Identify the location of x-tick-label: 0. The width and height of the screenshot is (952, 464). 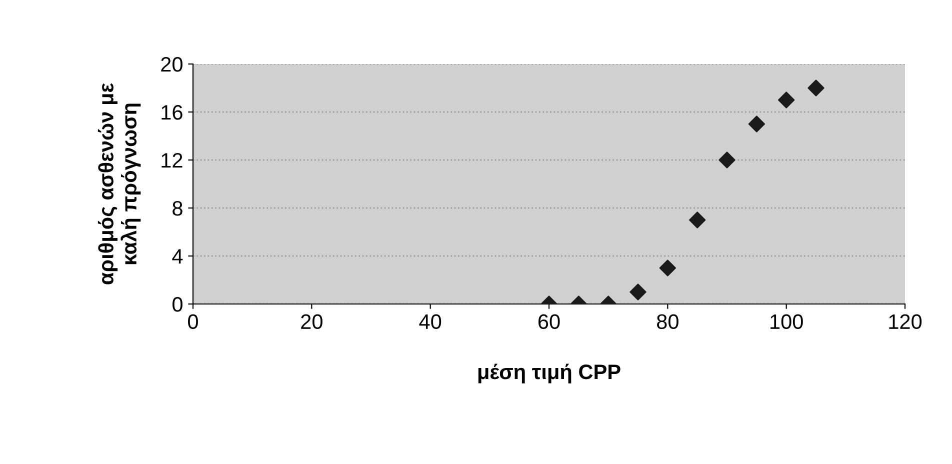
(193, 322).